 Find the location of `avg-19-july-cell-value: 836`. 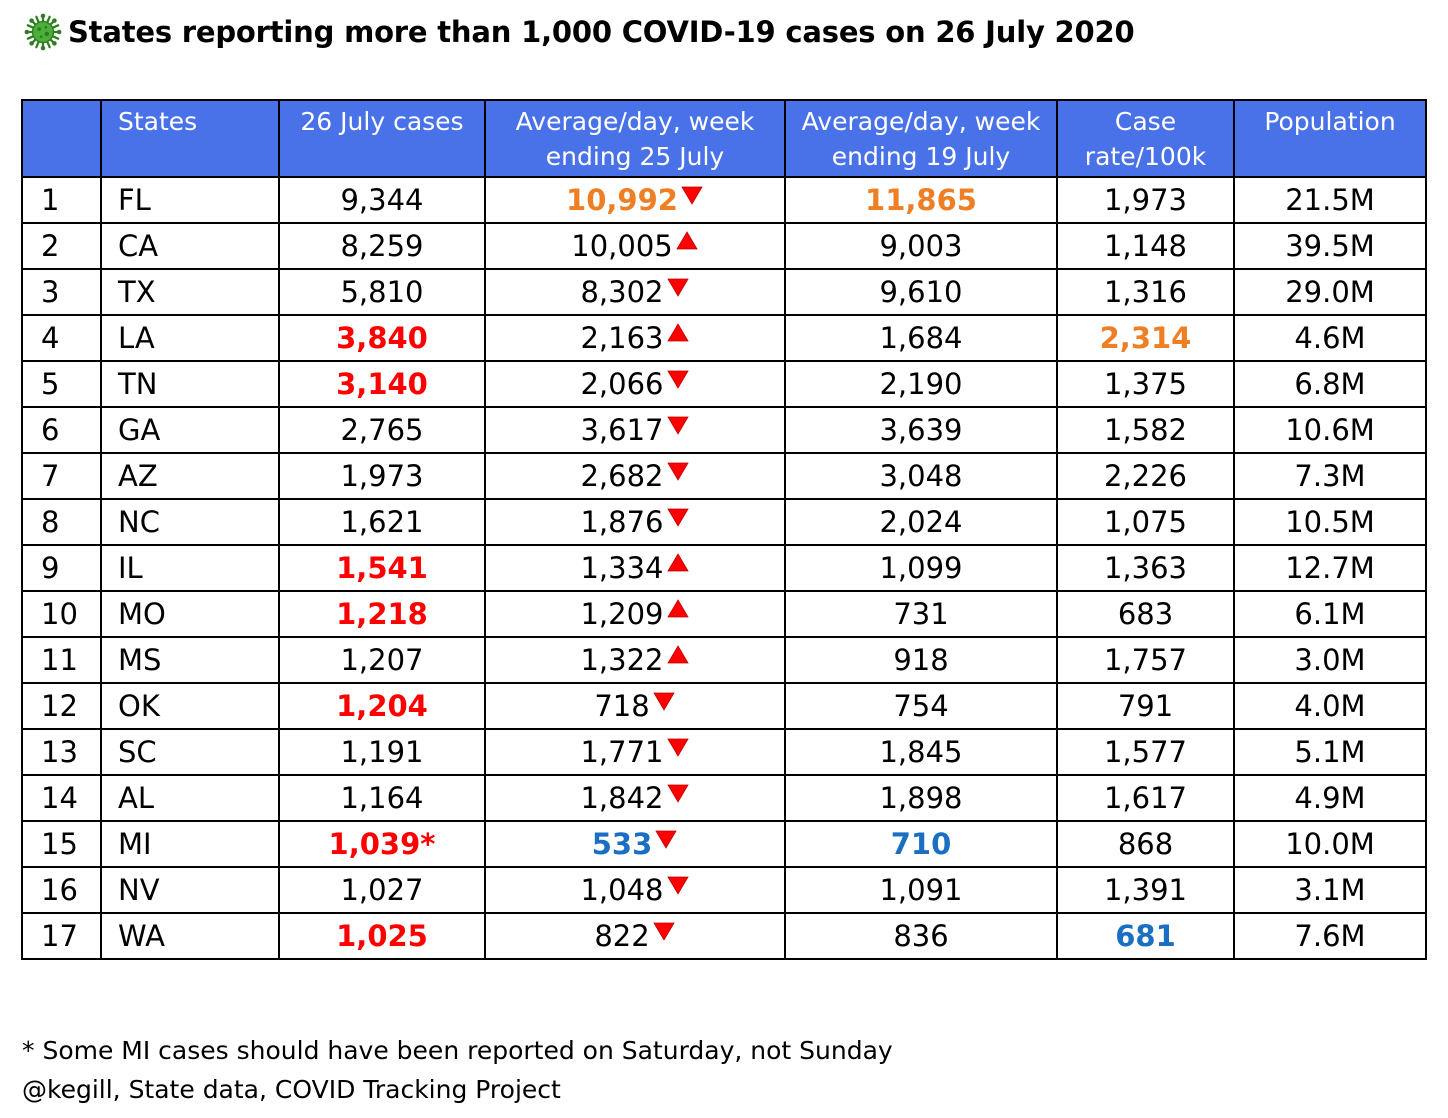

avg-19-july-cell-value: 836 is located at coordinates (921, 936).